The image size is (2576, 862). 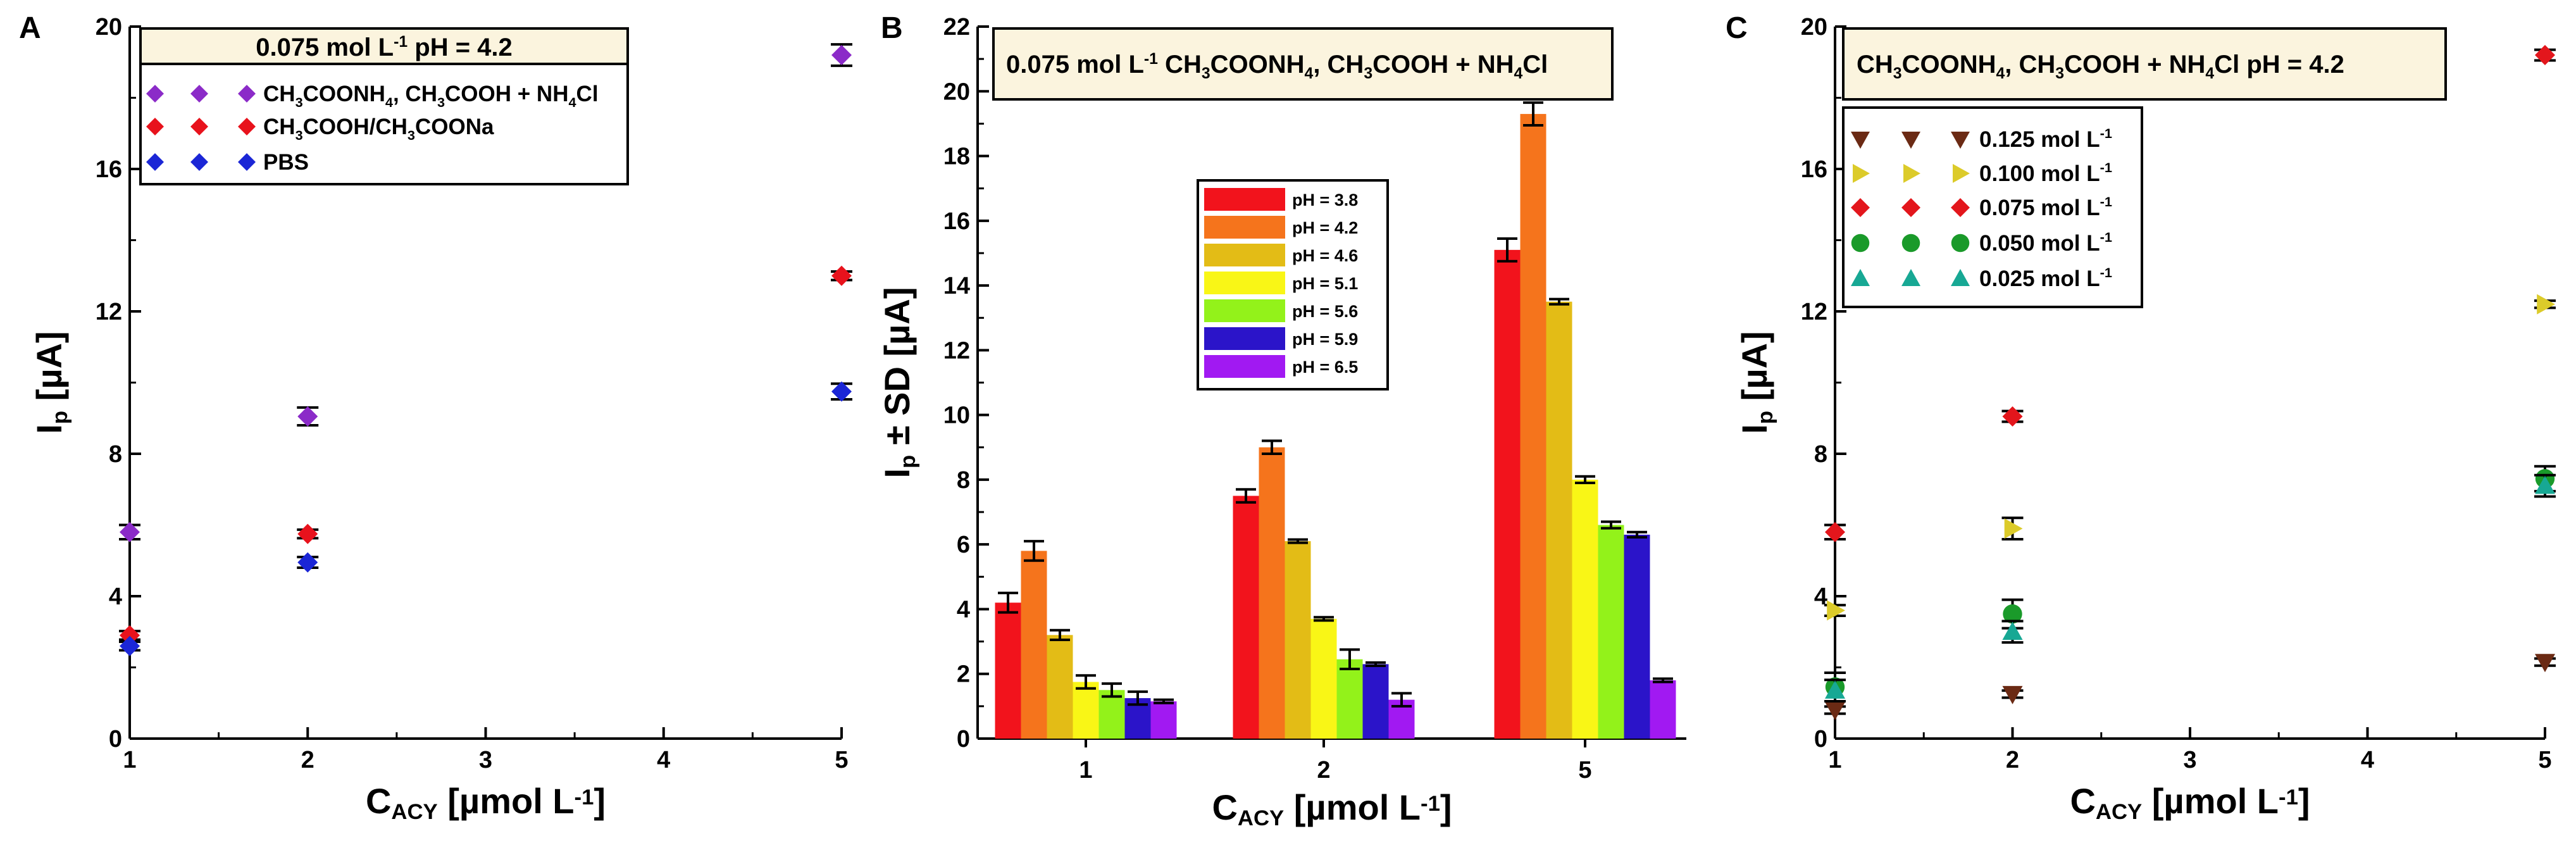 I want to click on y-tick-label: 16, so click(x=957, y=221).